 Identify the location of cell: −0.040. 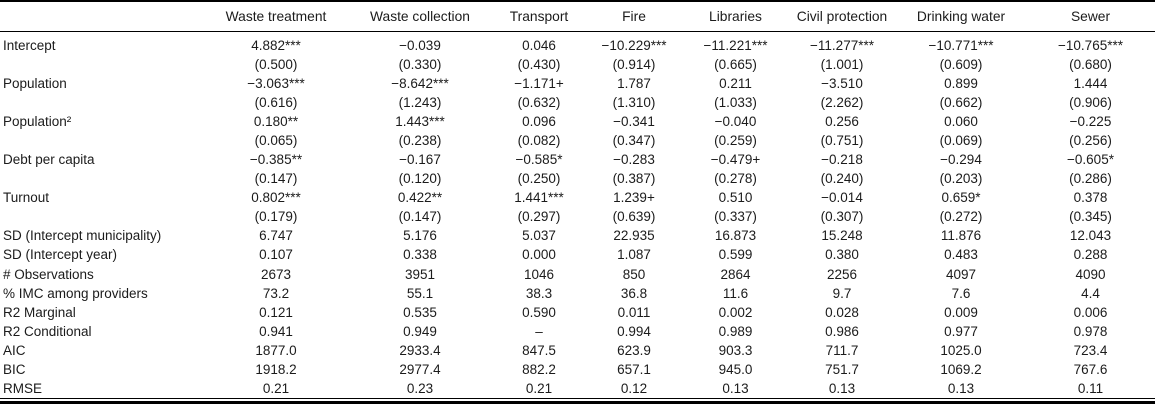
(735, 122).